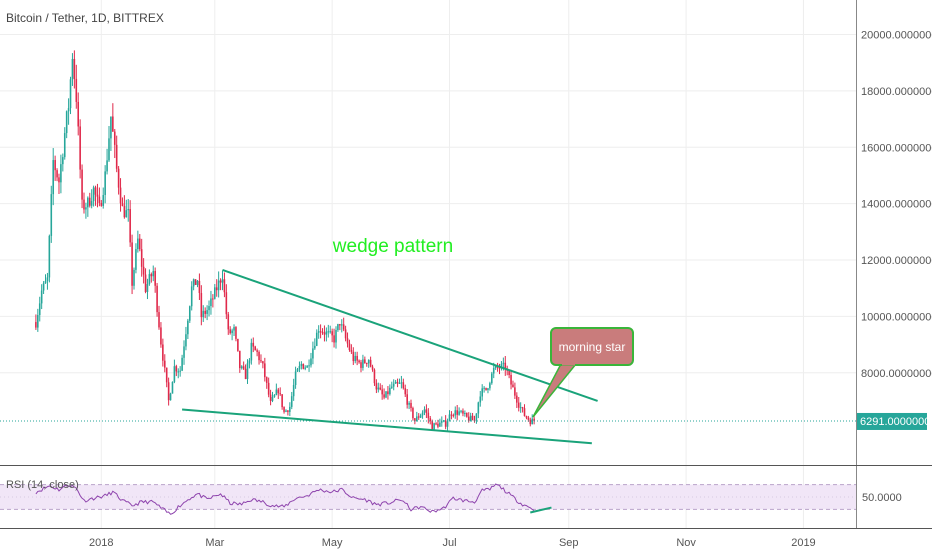  What do you see at coordinates (85, 18) in the screenshot?
I see `chart-title: Bitcoin / Tether, 1D, BITTREX` at bounding box center [85, 18].